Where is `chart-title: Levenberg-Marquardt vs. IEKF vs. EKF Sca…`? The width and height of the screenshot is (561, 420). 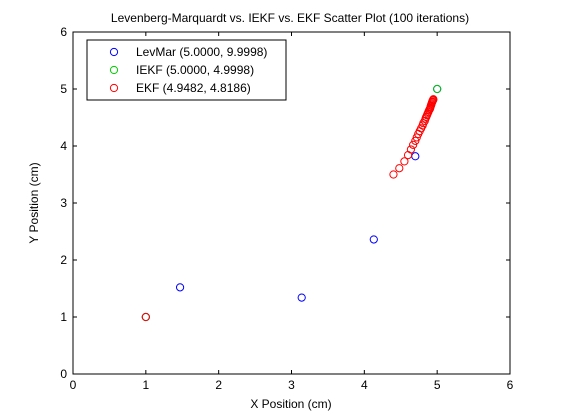
chart-title: Levenberg-Marquardt vs. IEKF vs. EKF Sca… is located at coordinates (290, 18).